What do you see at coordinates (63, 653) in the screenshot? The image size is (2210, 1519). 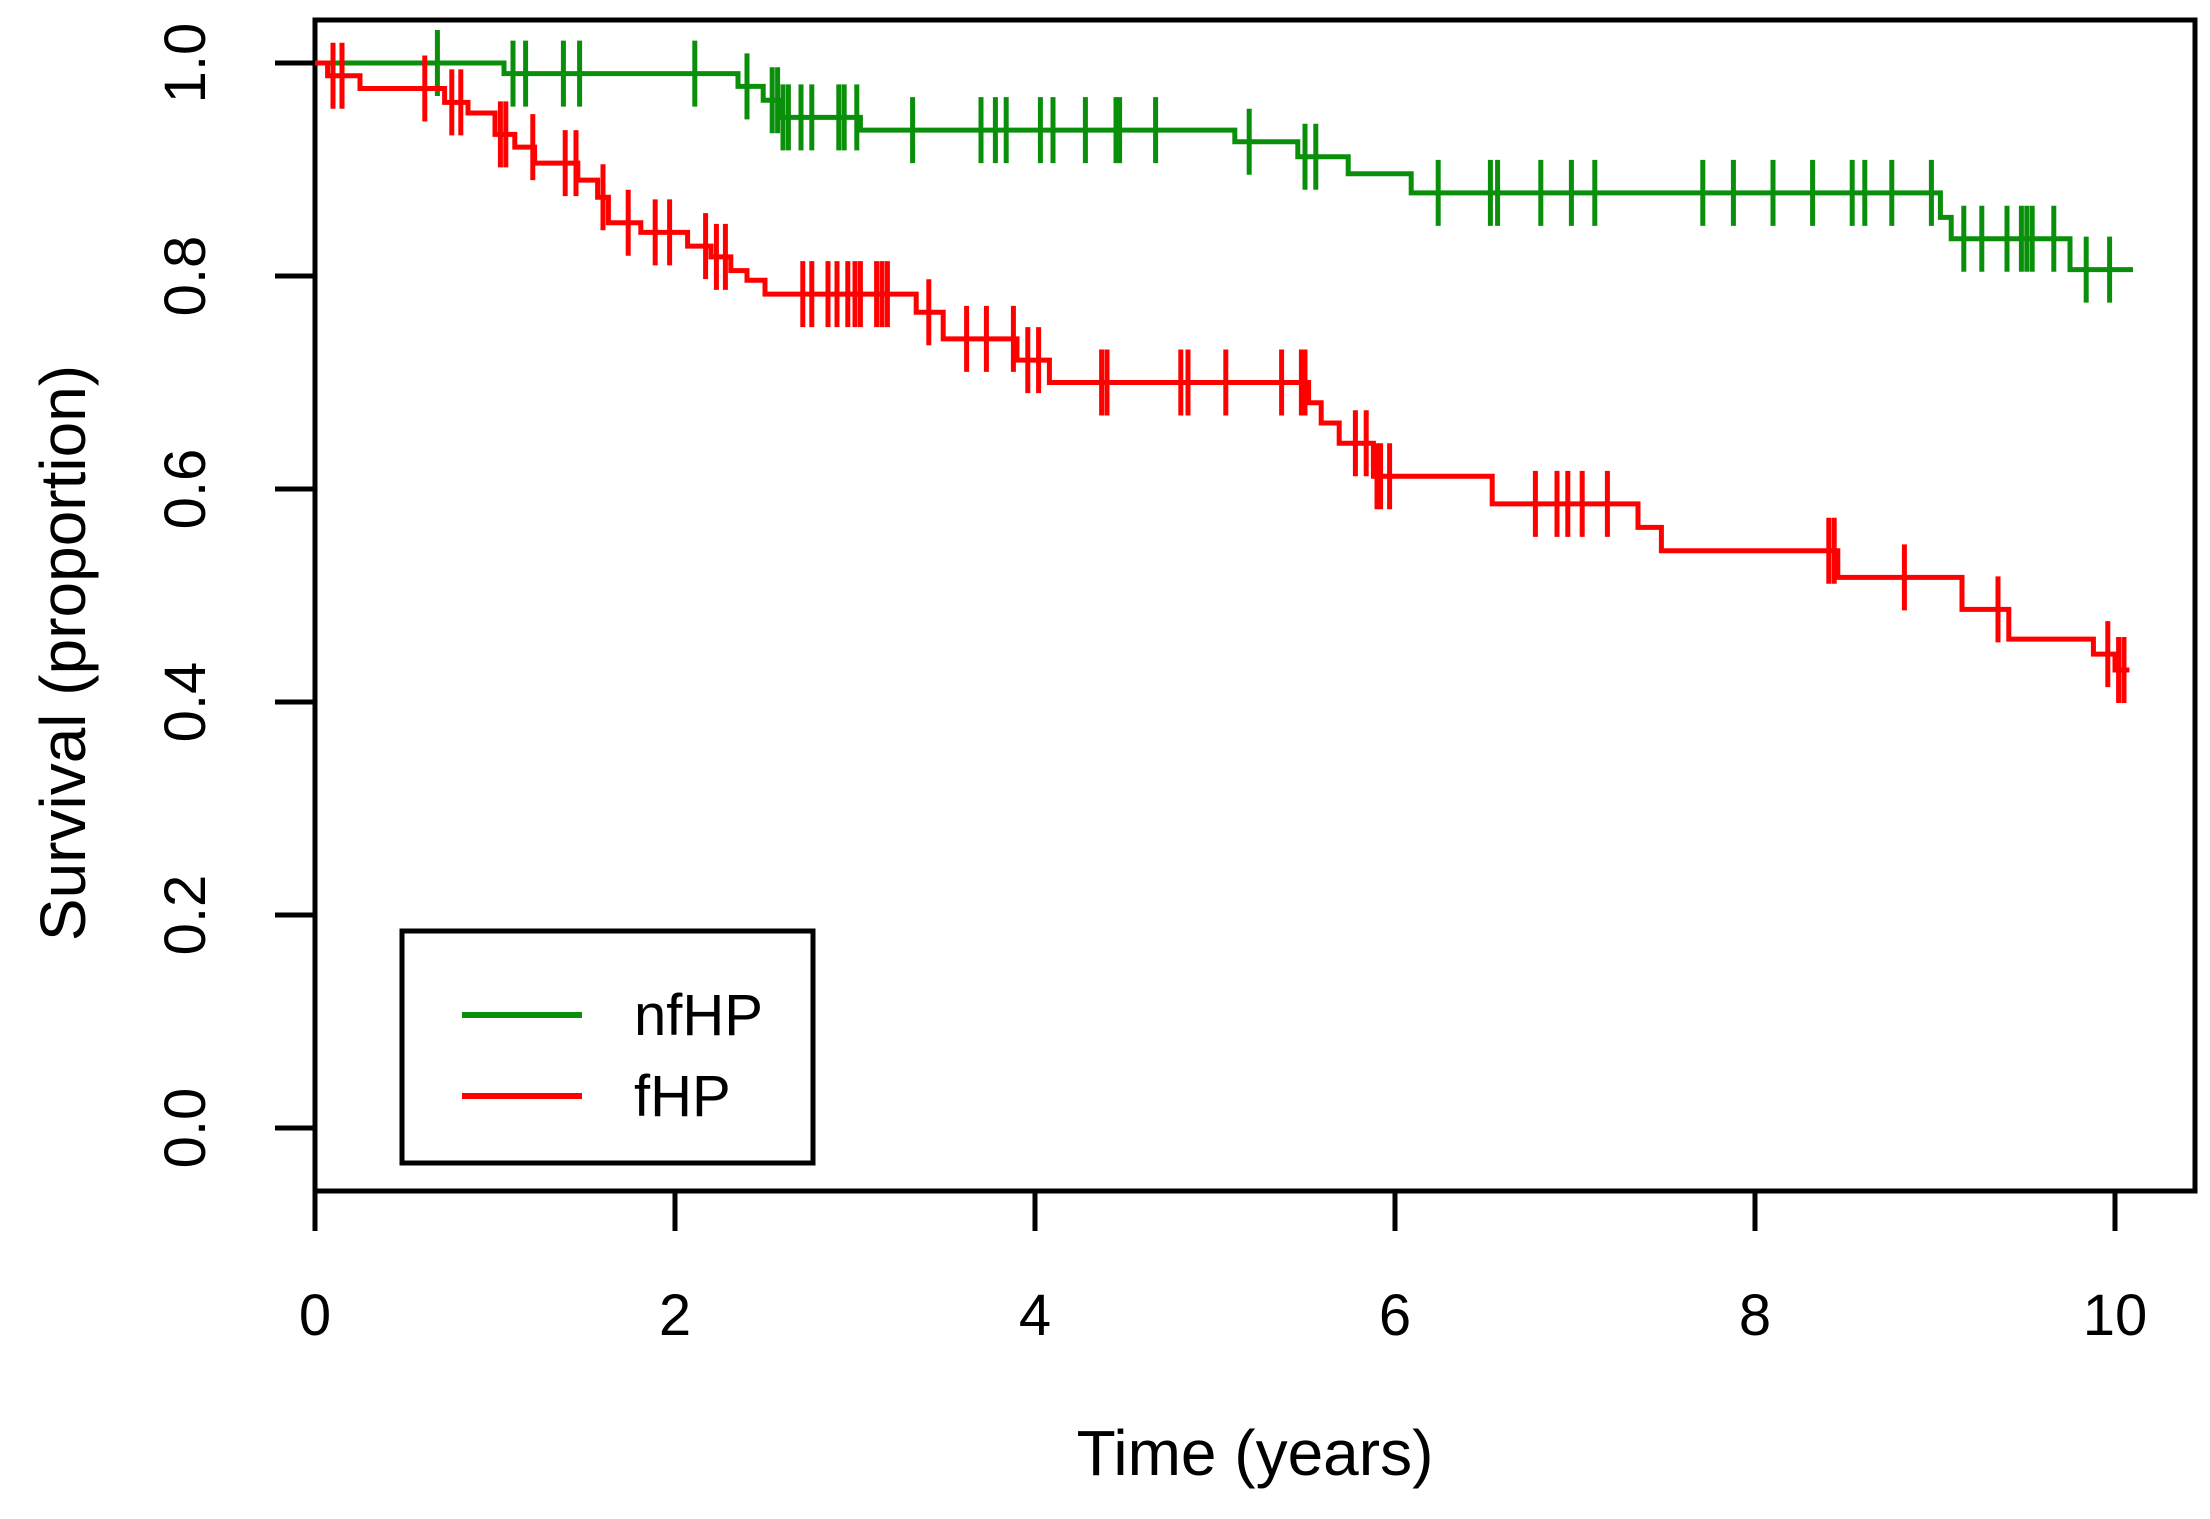 I see `y-axis-label: Survival (proportion)` at bounding box center [63, 653].